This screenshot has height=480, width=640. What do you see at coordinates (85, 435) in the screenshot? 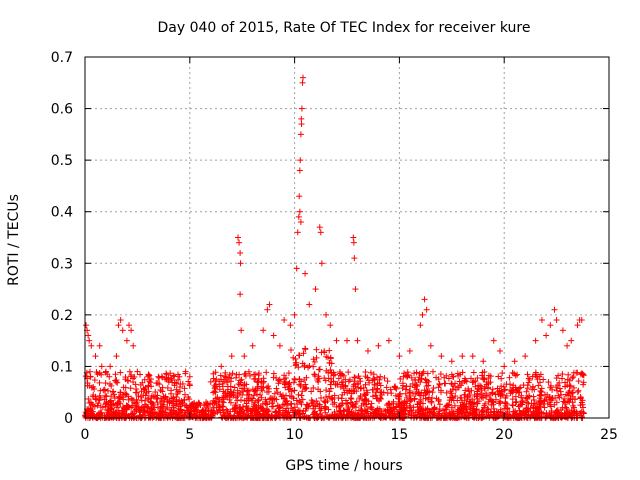
I see `x-tick-label: 0` at bounding box center [85, 435].